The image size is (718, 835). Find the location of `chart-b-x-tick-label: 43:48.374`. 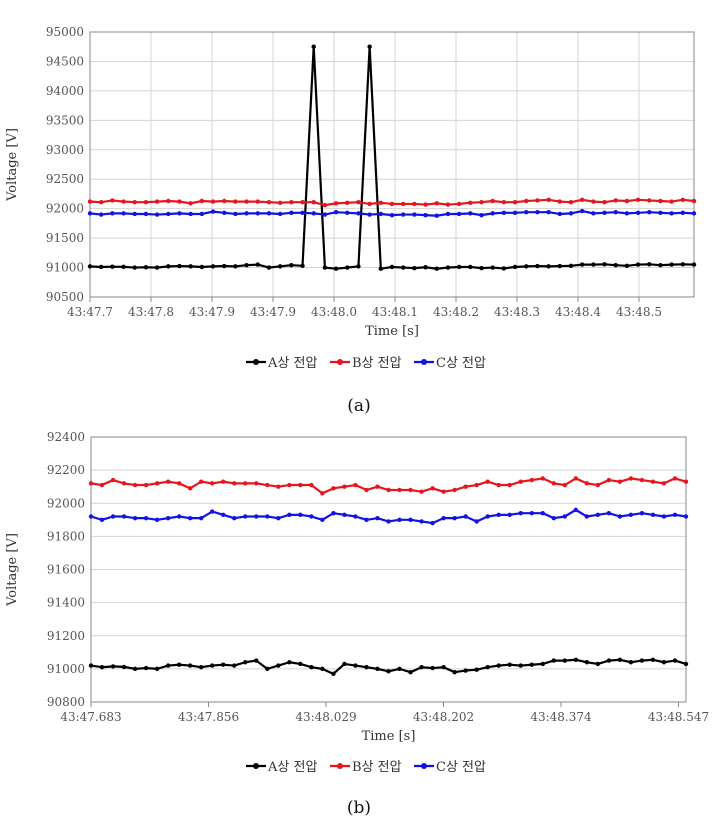

chart-b-x-tick-label: 43:48.374 is located at coordinates (561, 717).